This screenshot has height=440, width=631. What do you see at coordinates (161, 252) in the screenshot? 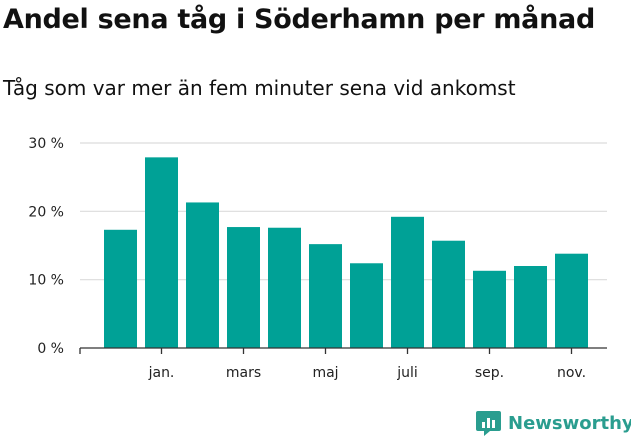
I see `bar-jan` at bounding box center [161, 252].